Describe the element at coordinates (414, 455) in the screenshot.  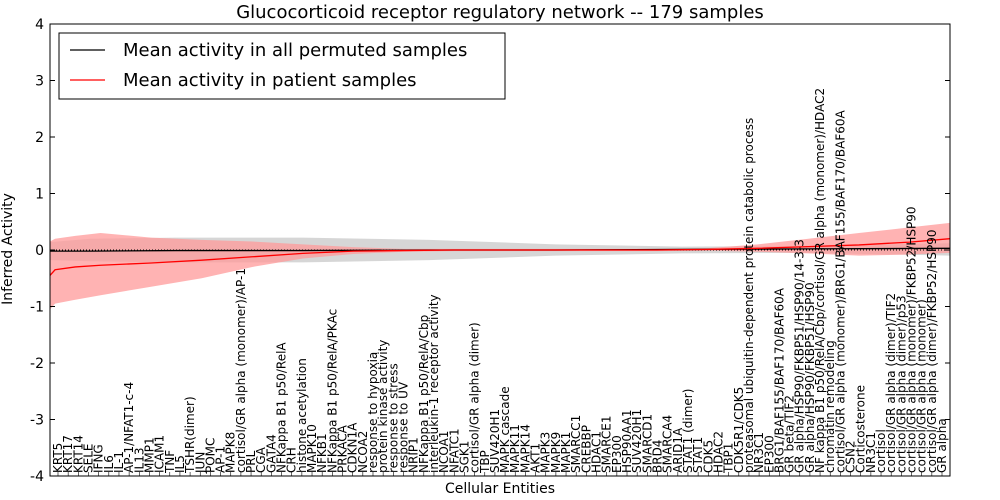
I see `entity-label: NRIP1` at that location.